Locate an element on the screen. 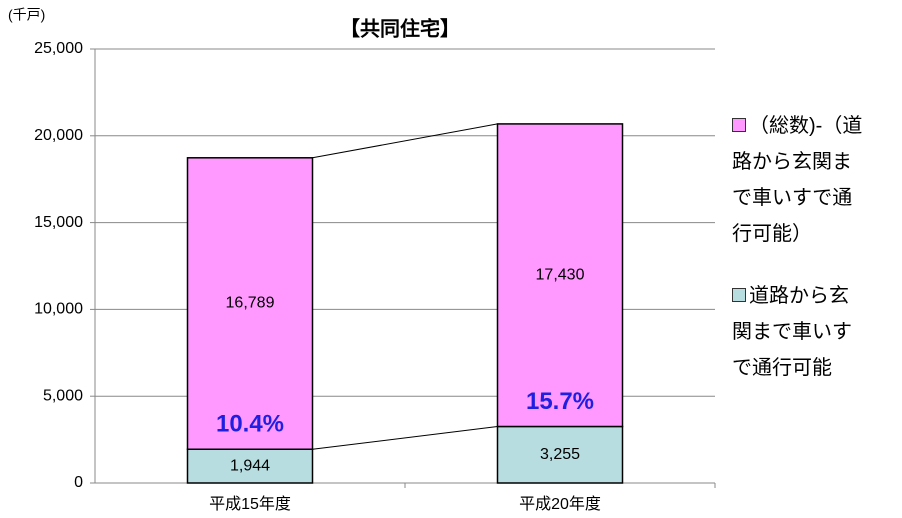 The width and height of the screenshot is (902, 518). y-tick-label: 10,000 is located at coordinates (58, 309).